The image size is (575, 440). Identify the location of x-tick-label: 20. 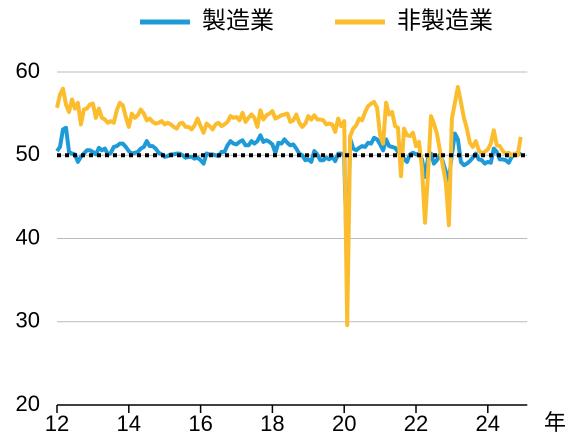
(344, 423).